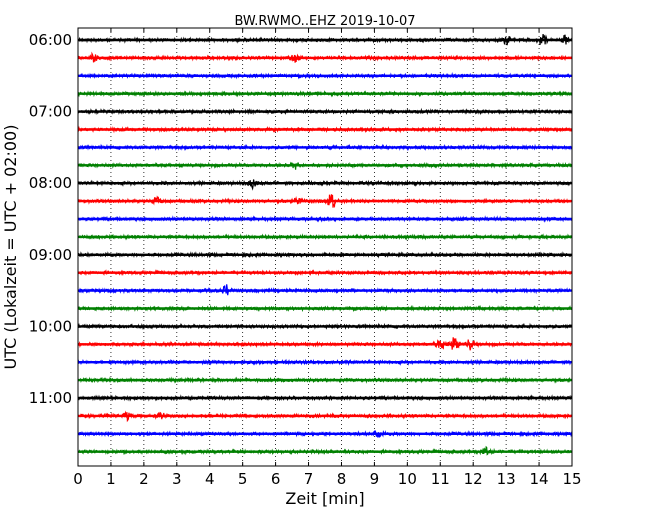  Describe the element at coordinates (50, 183) in the screenshot. I see `y-tick-label: 08:00` at that location.